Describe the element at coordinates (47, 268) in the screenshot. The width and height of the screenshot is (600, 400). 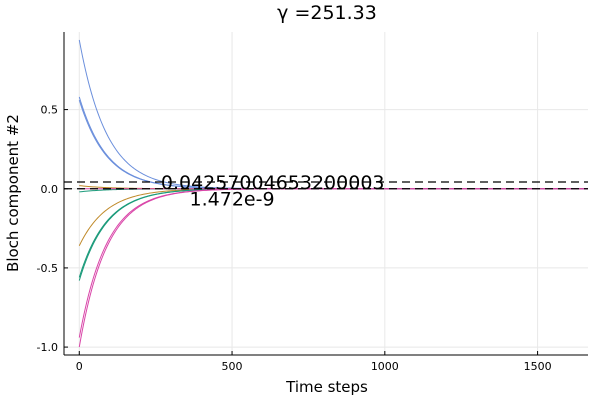
I see `y-tick-label: -0.5` at that location.